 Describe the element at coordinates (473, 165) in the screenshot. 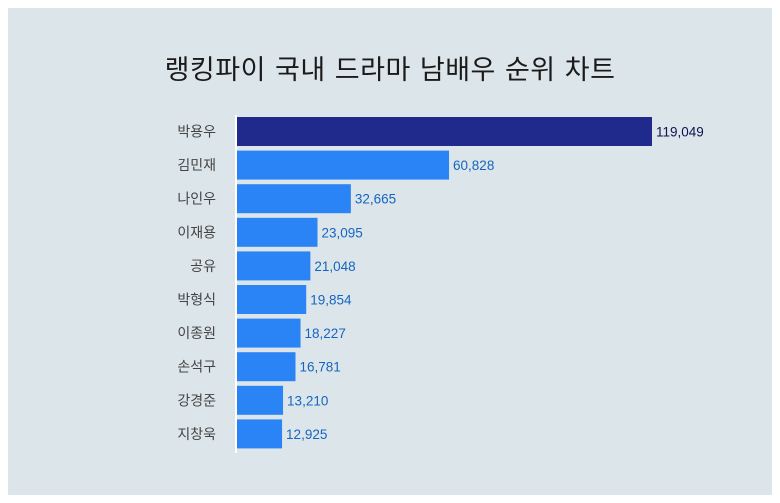

I see `value-label: 60,828` at that location.